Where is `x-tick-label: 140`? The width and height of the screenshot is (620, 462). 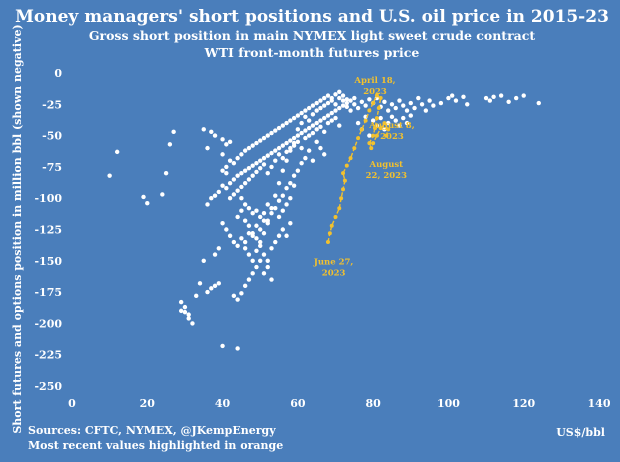
x-tick-label: 140 is located at coordinates (599, 403).